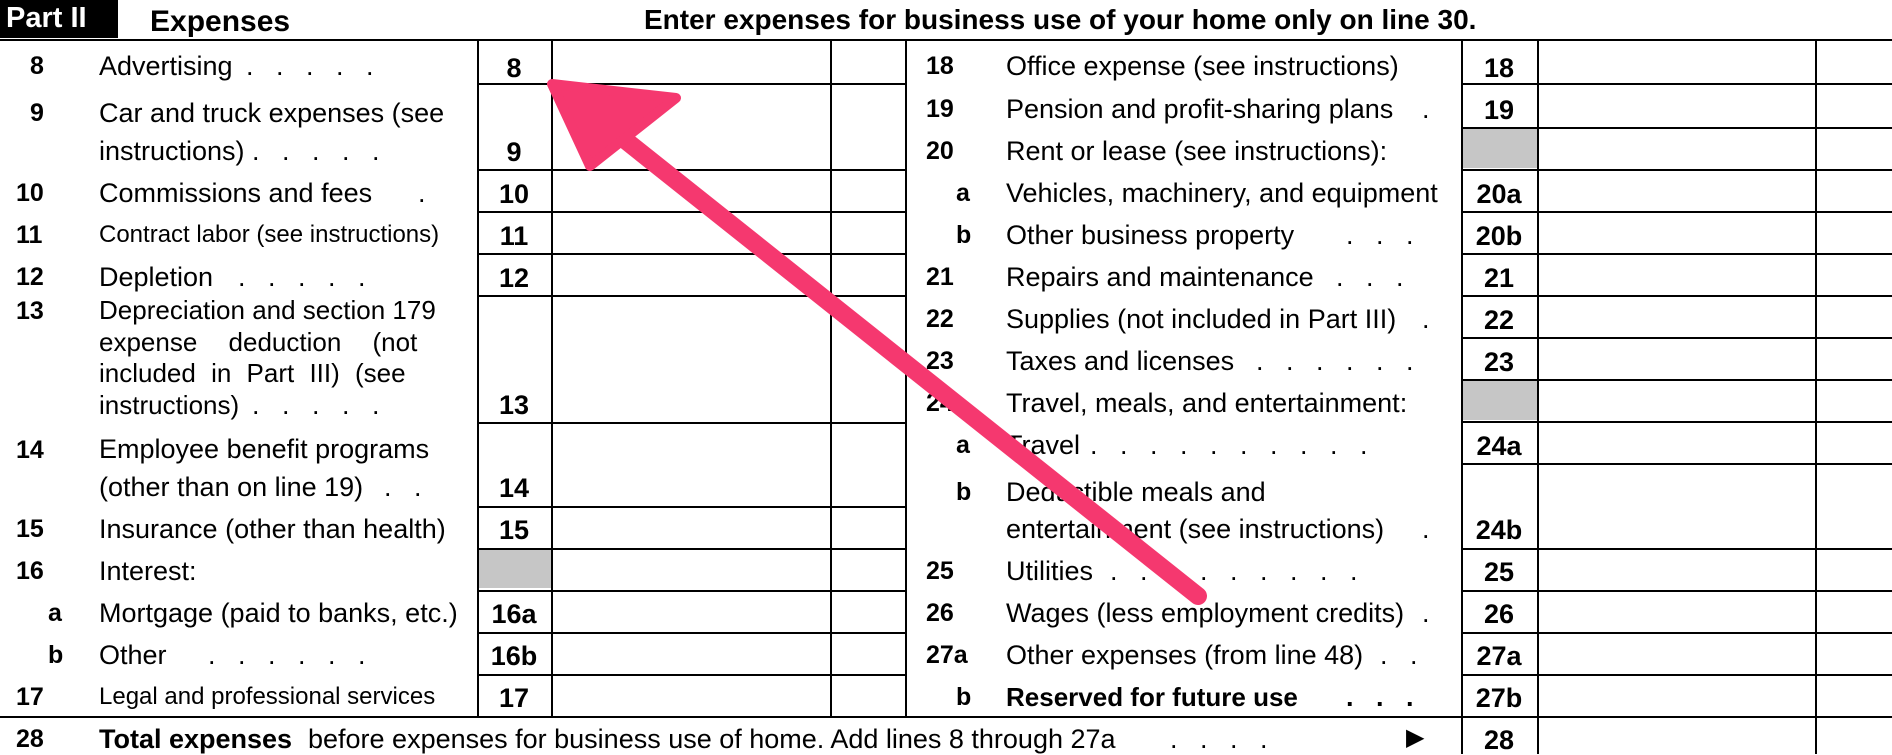 The image size is (1892, 755). Describe the element at coordinates (964, 697) in the screenshot. I see `line-number-27b: b` at that location.